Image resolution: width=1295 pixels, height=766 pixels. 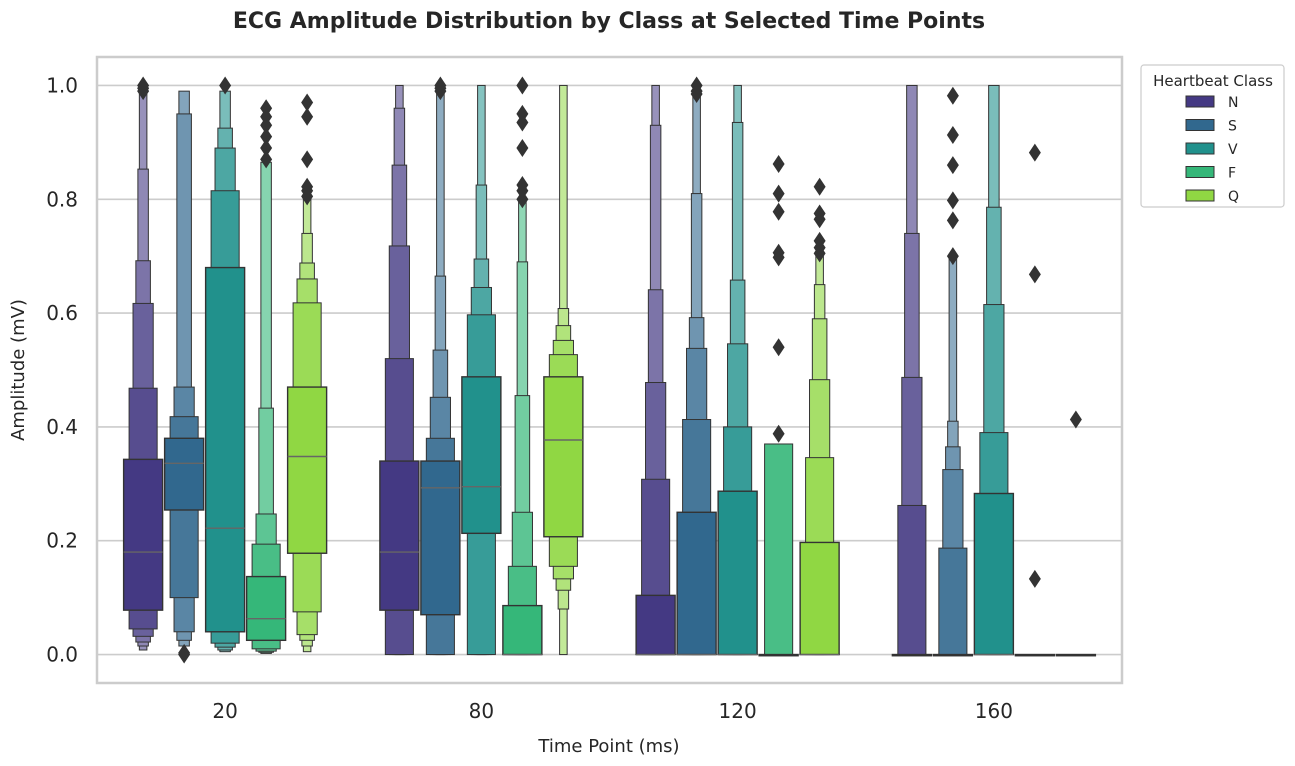 What do you see at coordinates (1213, 81) in the screenshot?
I see `legend-title: Heartbeat Class` at bounding box center [1213, 81].